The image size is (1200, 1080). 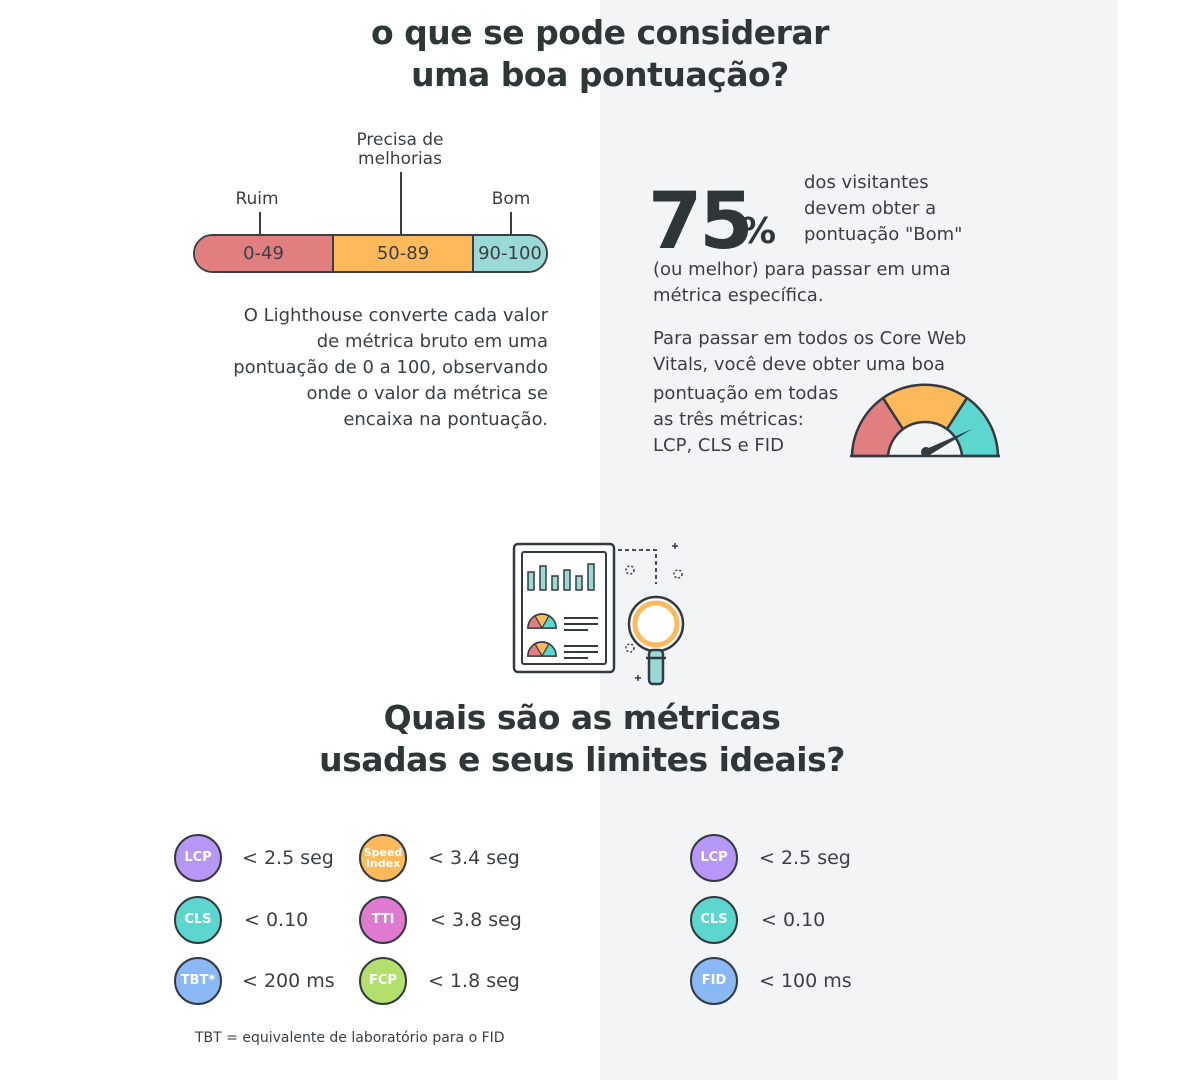 I want to click on score-segment-bad: 0-49, so click(x=264, y=253).